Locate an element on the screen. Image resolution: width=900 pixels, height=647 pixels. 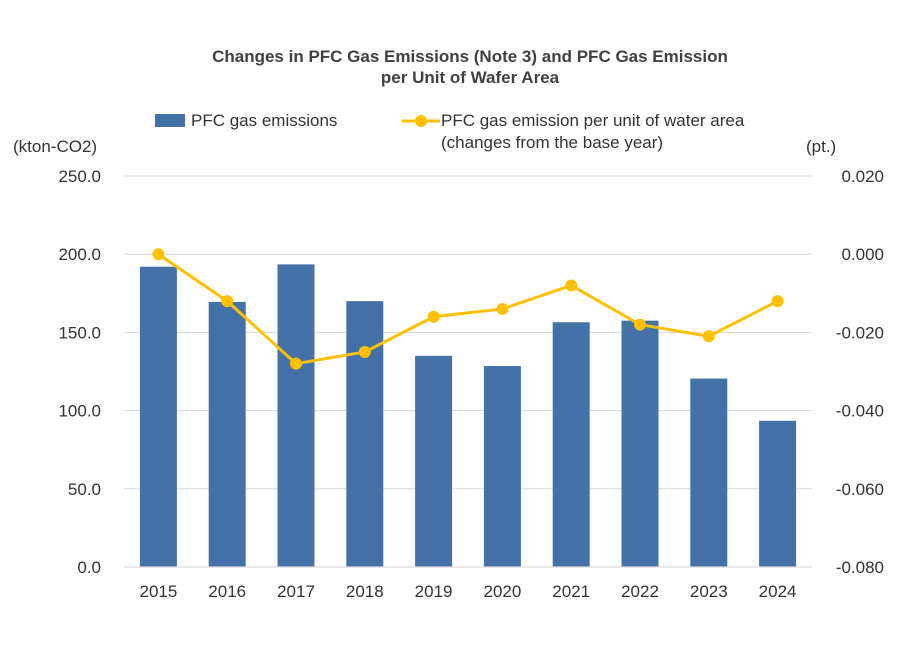
x-tick-label: 2017 is located at coordinates (296, 591).